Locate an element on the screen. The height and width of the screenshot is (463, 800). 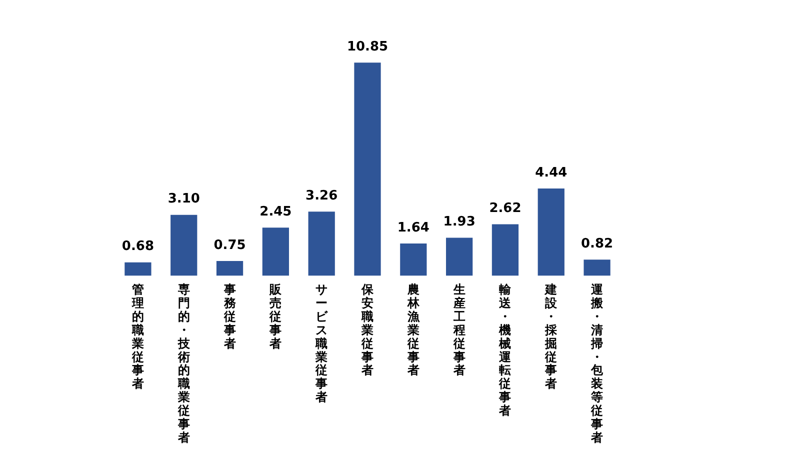
x-tick-label: 農林漁業従事者 is located at coordinates (413, 330).